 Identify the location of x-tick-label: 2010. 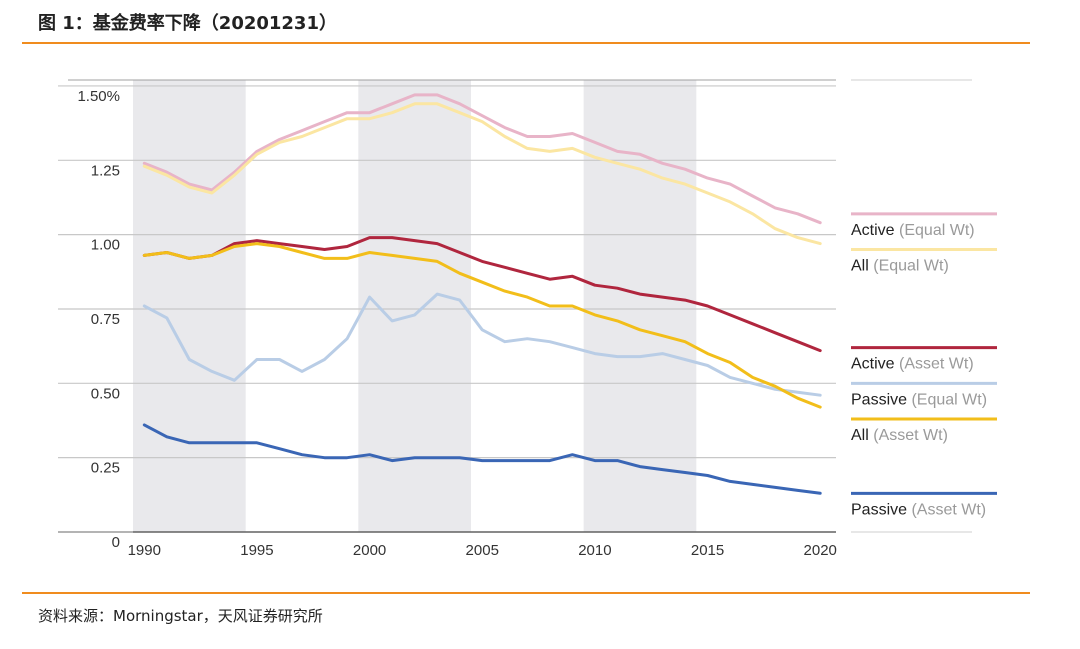
(594, 550).